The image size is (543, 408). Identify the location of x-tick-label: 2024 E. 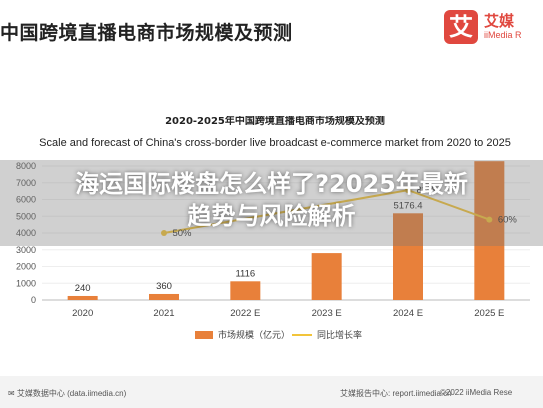
(408, 313).